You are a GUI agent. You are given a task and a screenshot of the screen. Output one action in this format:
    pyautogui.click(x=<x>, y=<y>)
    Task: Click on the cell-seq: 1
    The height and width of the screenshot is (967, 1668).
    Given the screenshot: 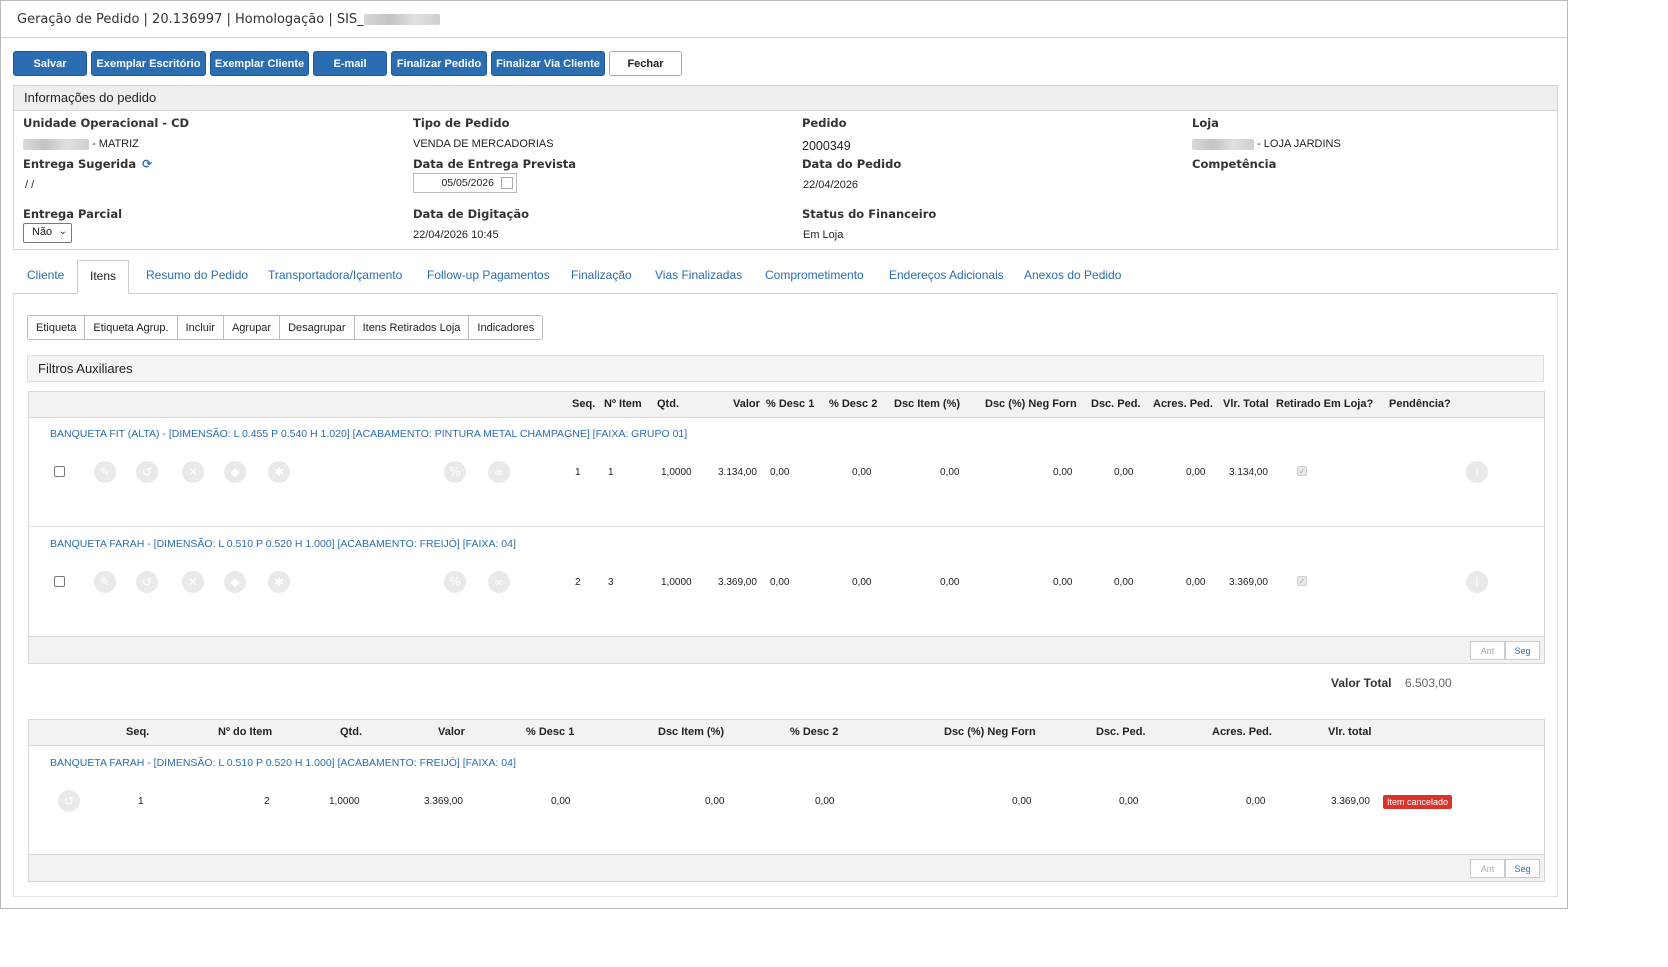 What is the action you would take?
    pyautogui.click(x=578, y=472)
    